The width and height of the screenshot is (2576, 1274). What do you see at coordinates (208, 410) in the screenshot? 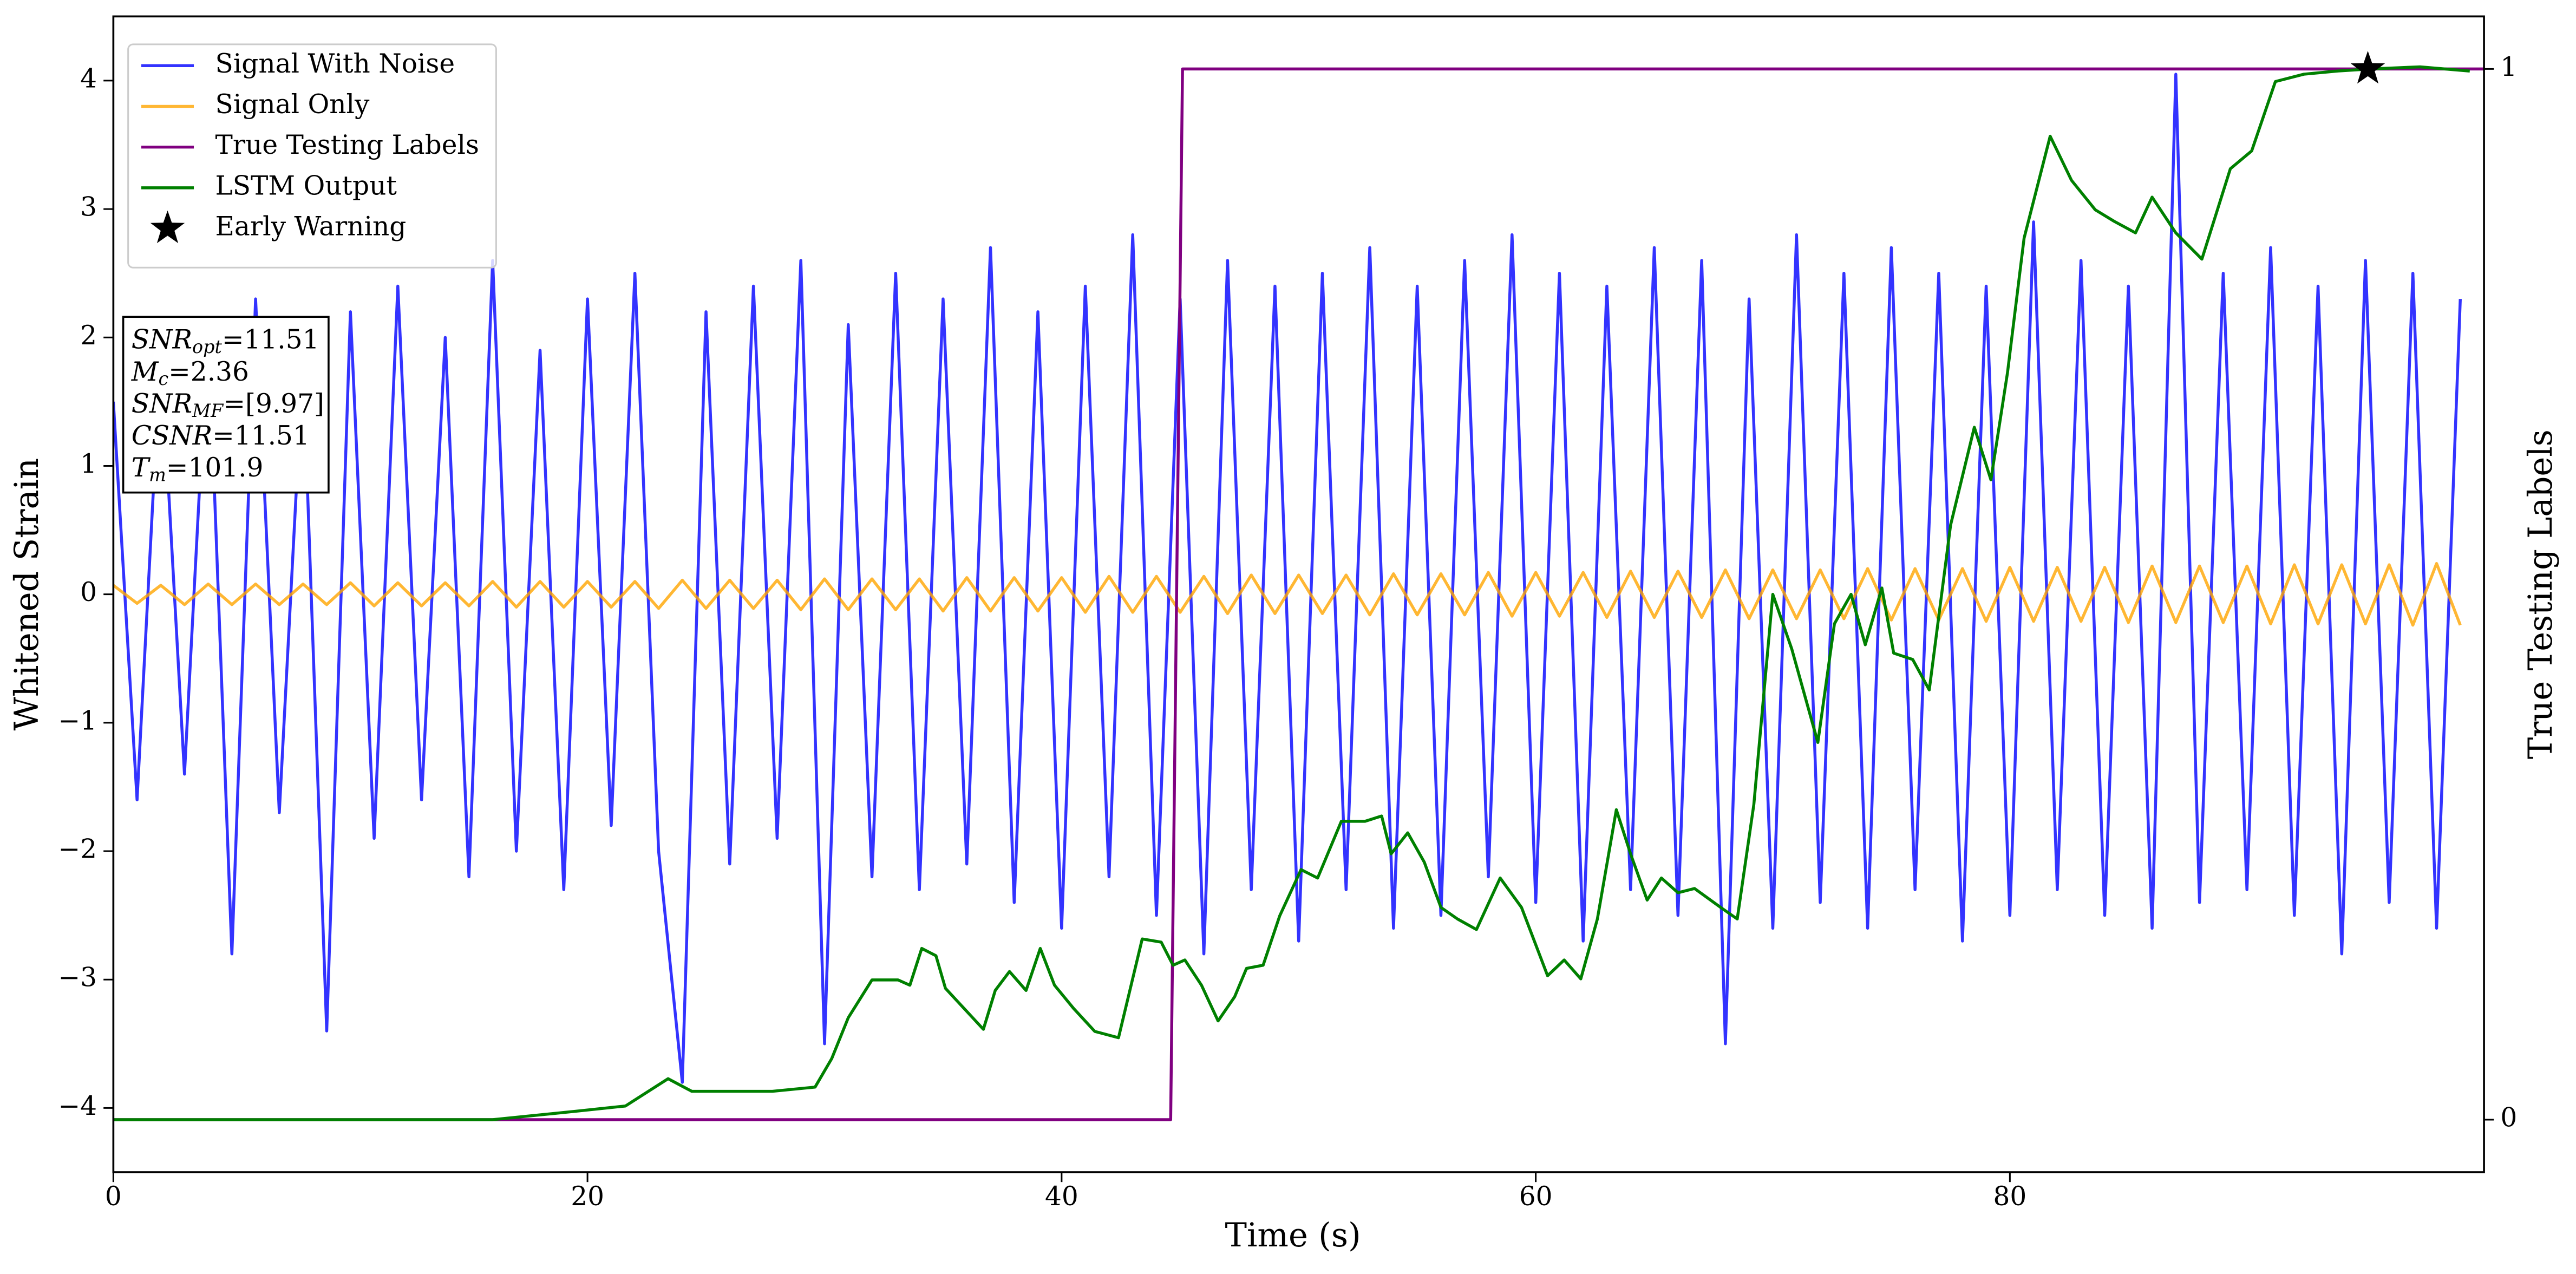
I see `annotation-sub: MF` at bounding box center [208, 410].